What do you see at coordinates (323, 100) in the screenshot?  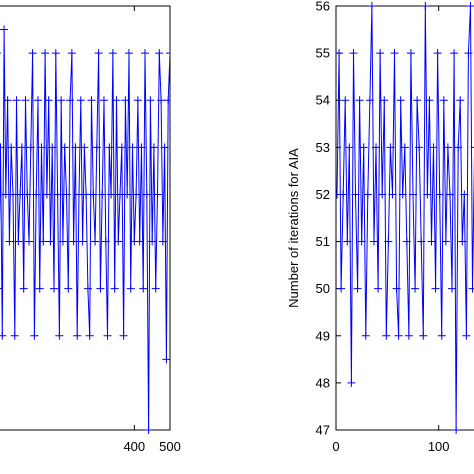 I see `y-tick-label: 54` at bounding box center [323, 100].